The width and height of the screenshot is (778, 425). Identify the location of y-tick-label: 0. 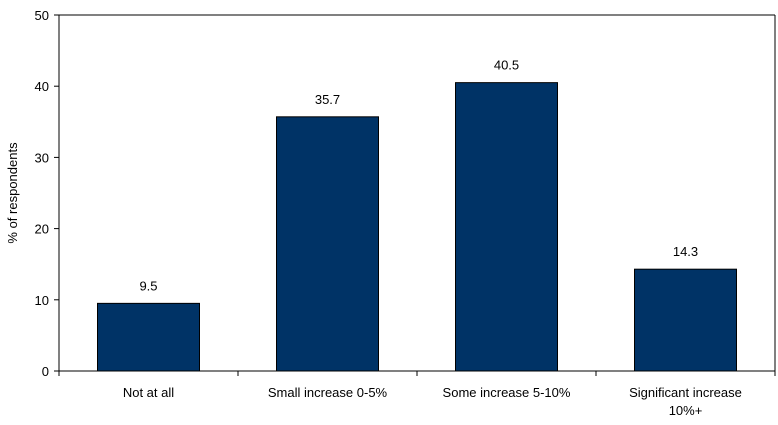
(45, 371).